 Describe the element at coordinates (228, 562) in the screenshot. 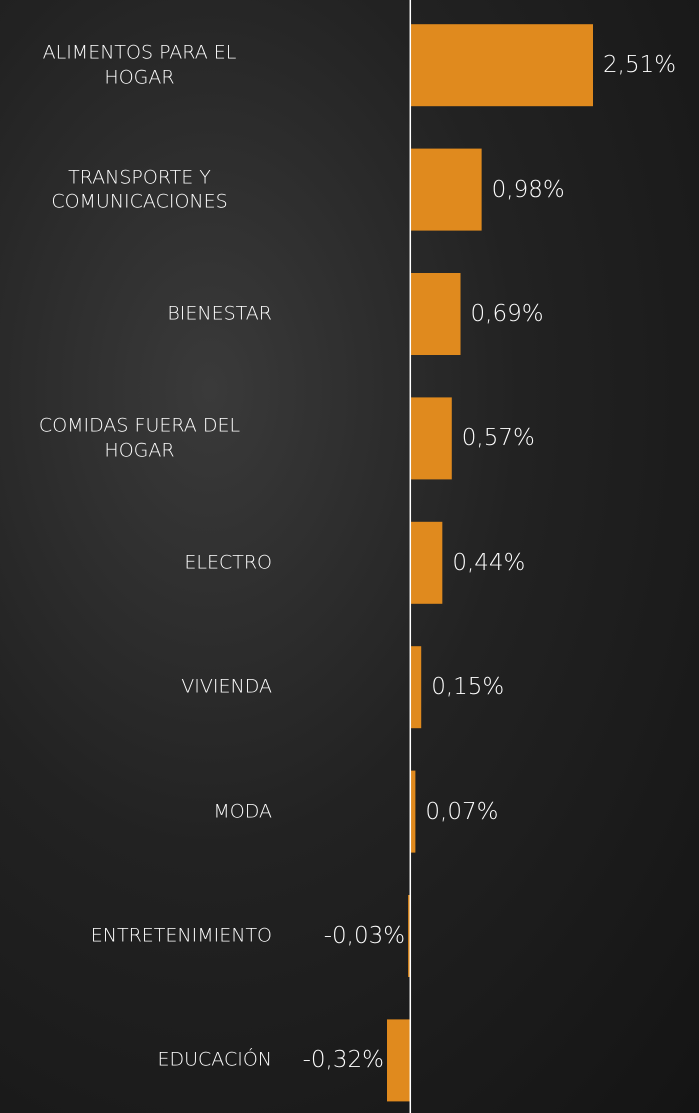

I see `category-label: ELECTRO` at that location.